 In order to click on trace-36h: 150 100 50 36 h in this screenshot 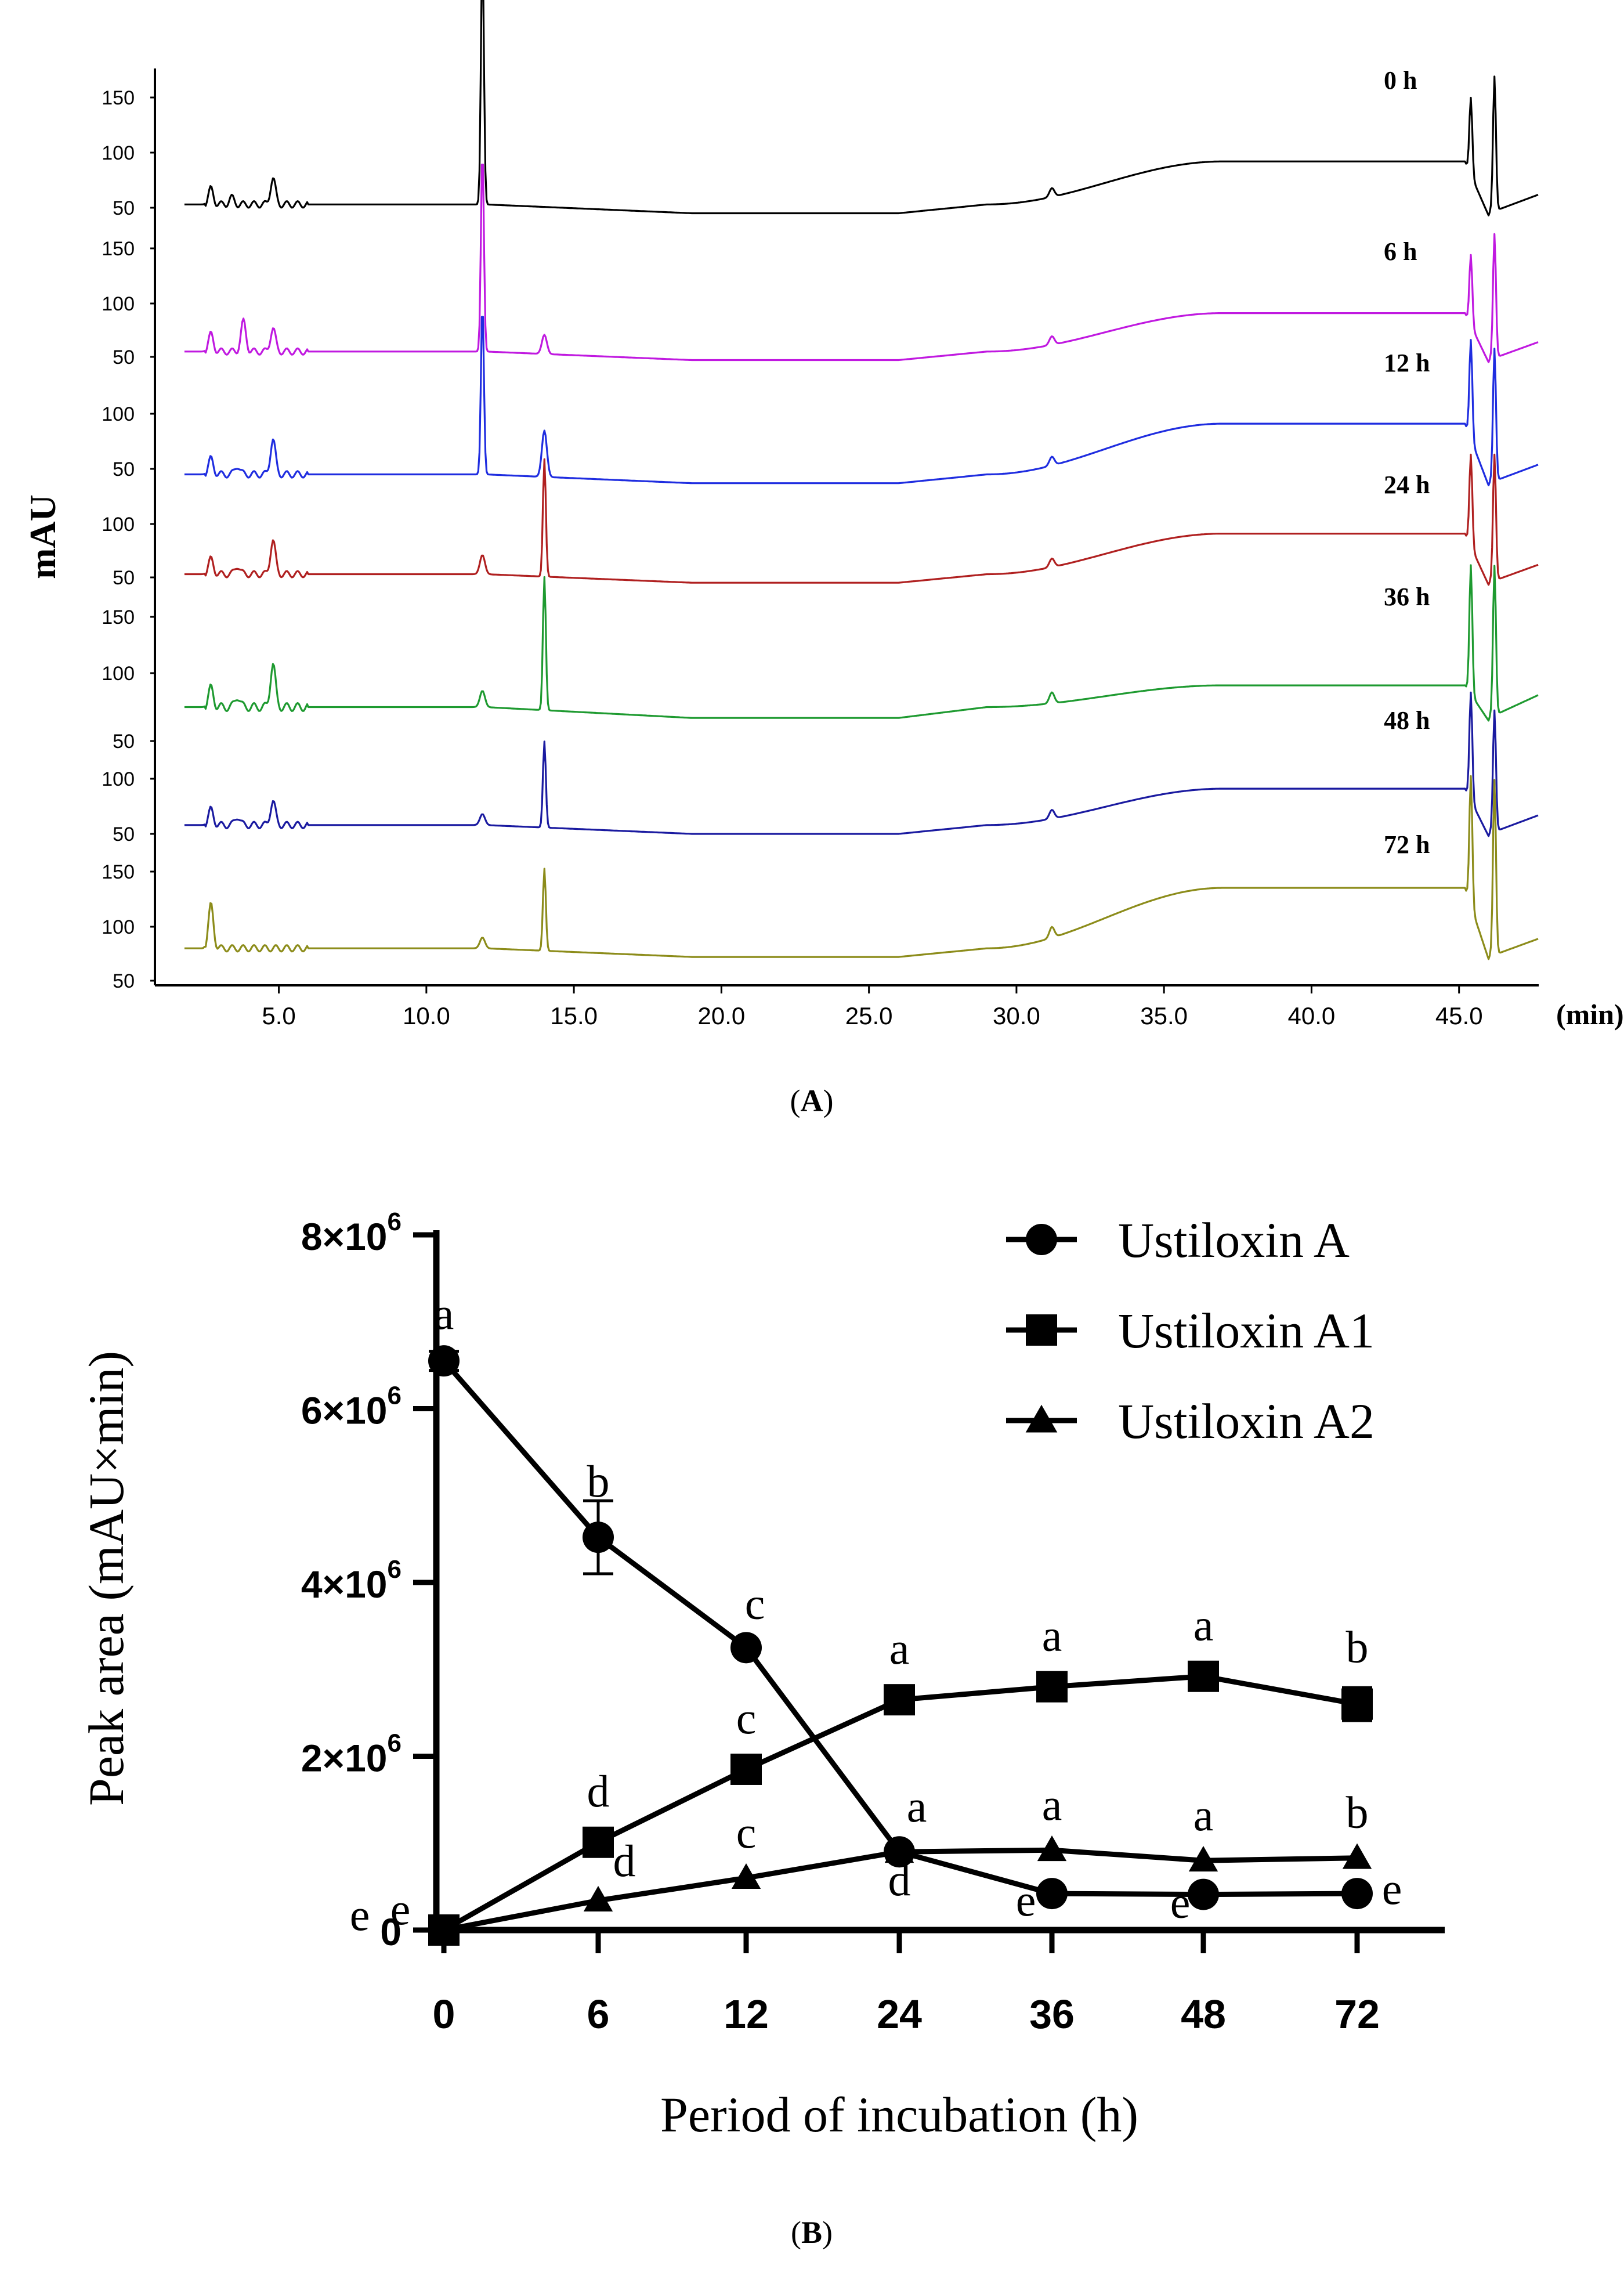, I will do `click(821, 658)`.